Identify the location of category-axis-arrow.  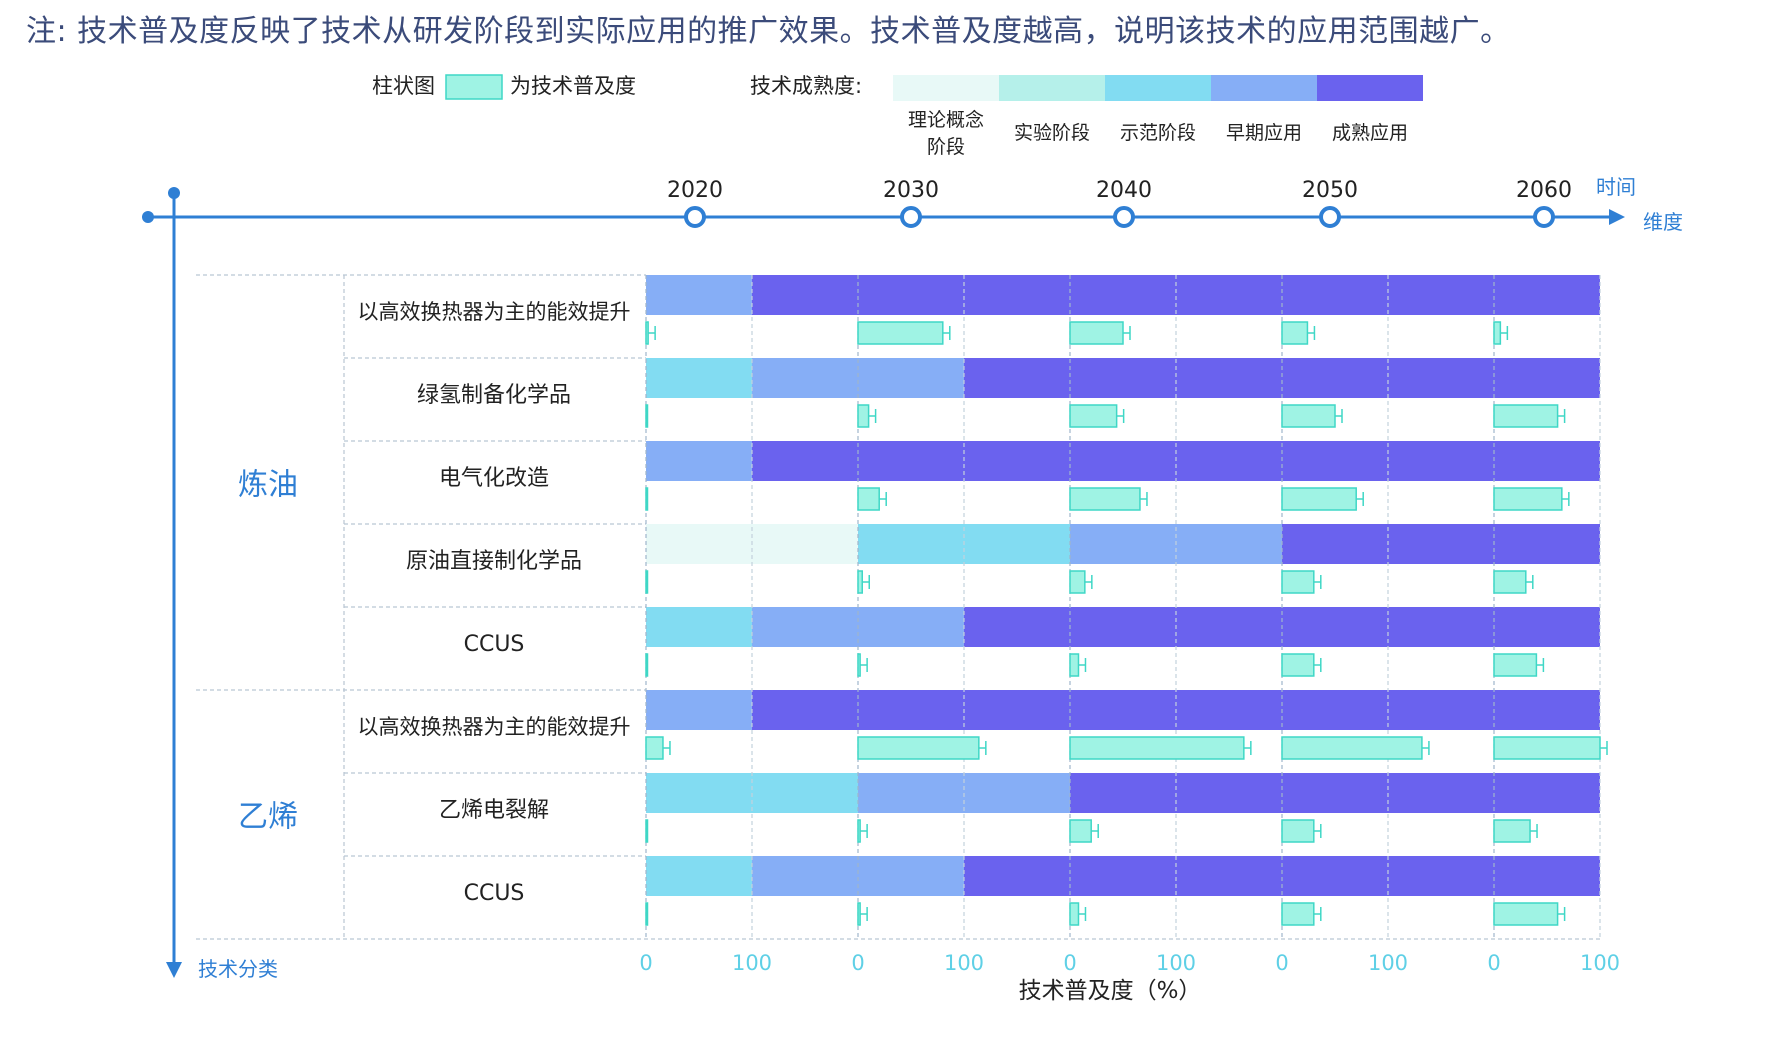
(174, 970).